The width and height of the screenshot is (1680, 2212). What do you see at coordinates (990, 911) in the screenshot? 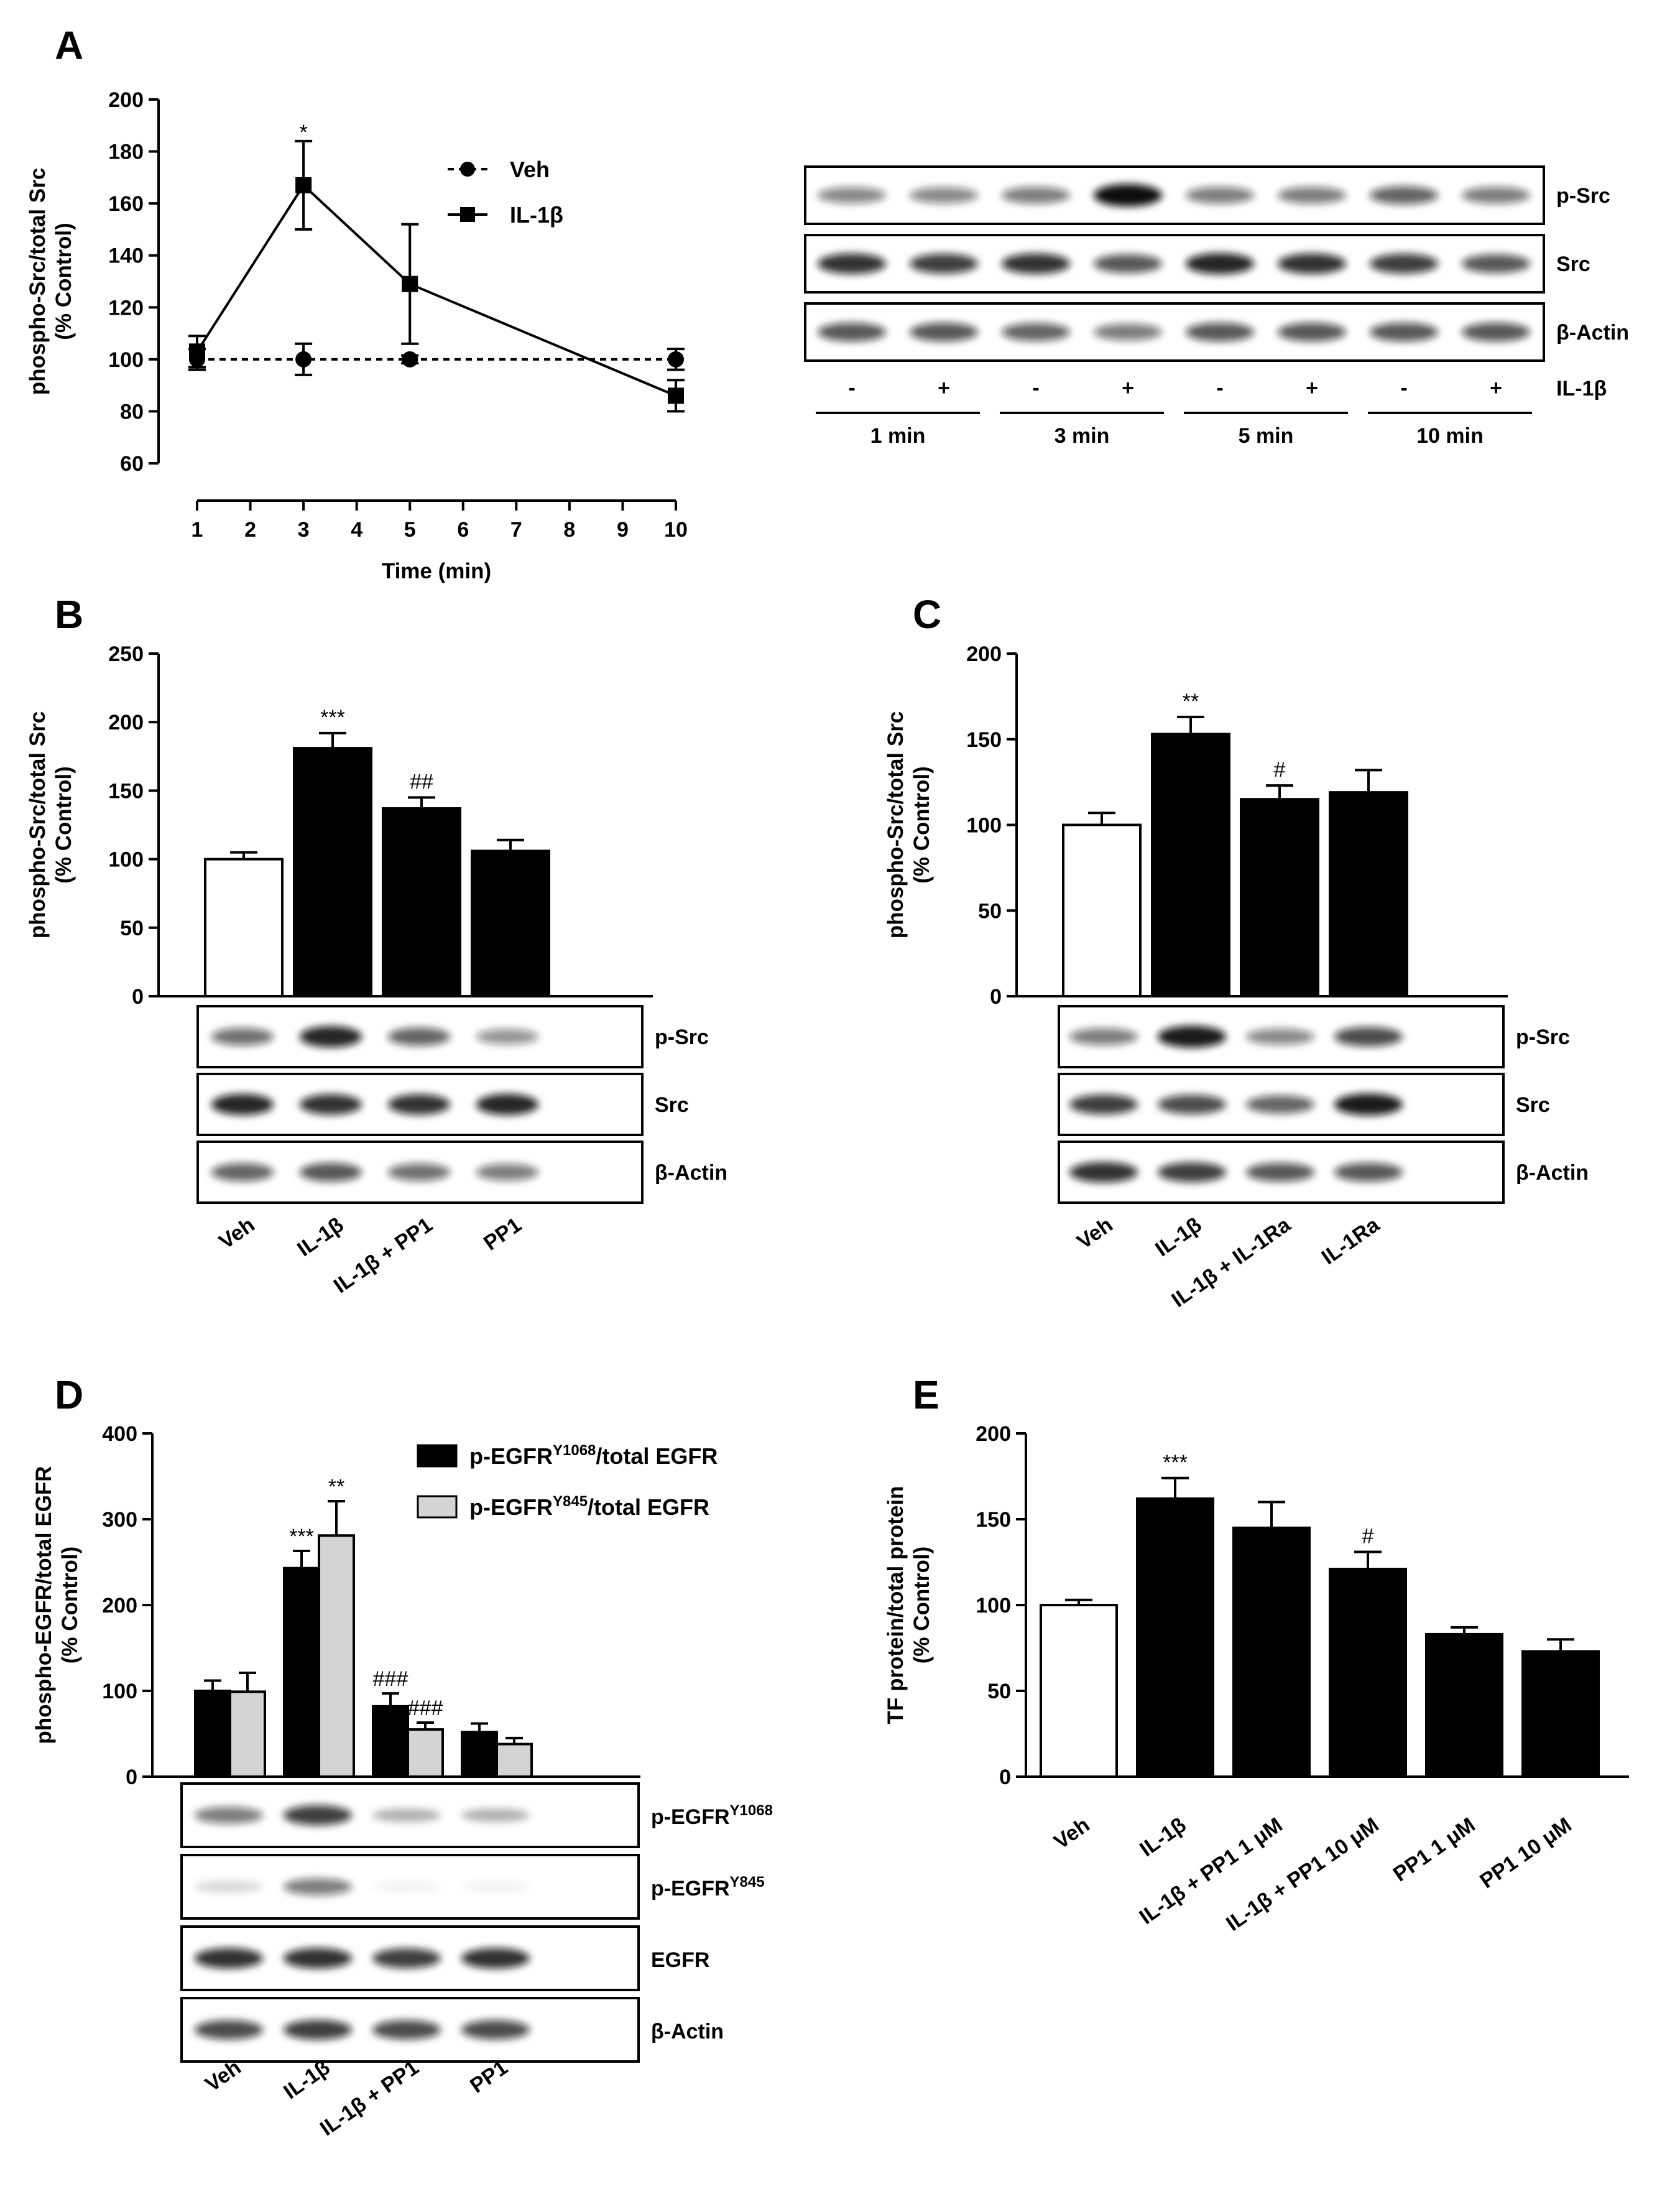
I see `c-y-tick-label-50: 50` at bounding box center [990, 911].